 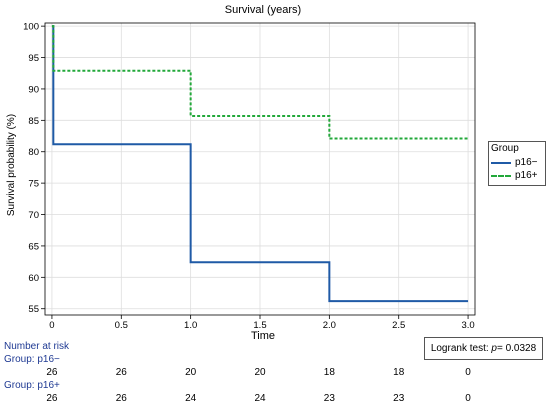 What do you see at coordinates (526, 175) in the screenshot?
I see `legend-label: p16+` at bounding box center [526, 175].